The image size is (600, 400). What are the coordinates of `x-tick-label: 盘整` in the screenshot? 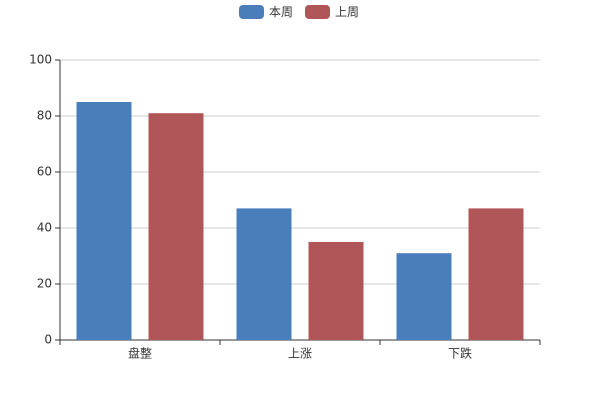 It's located at (140, 353).